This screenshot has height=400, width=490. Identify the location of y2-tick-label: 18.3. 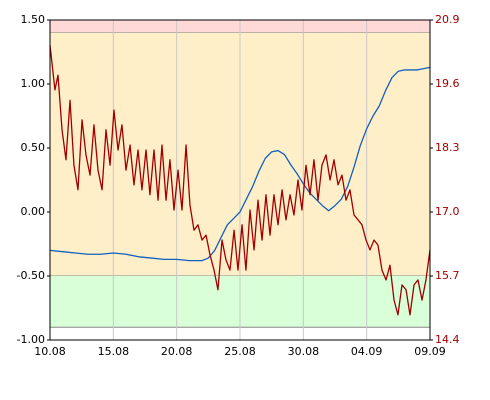
(447, 147).